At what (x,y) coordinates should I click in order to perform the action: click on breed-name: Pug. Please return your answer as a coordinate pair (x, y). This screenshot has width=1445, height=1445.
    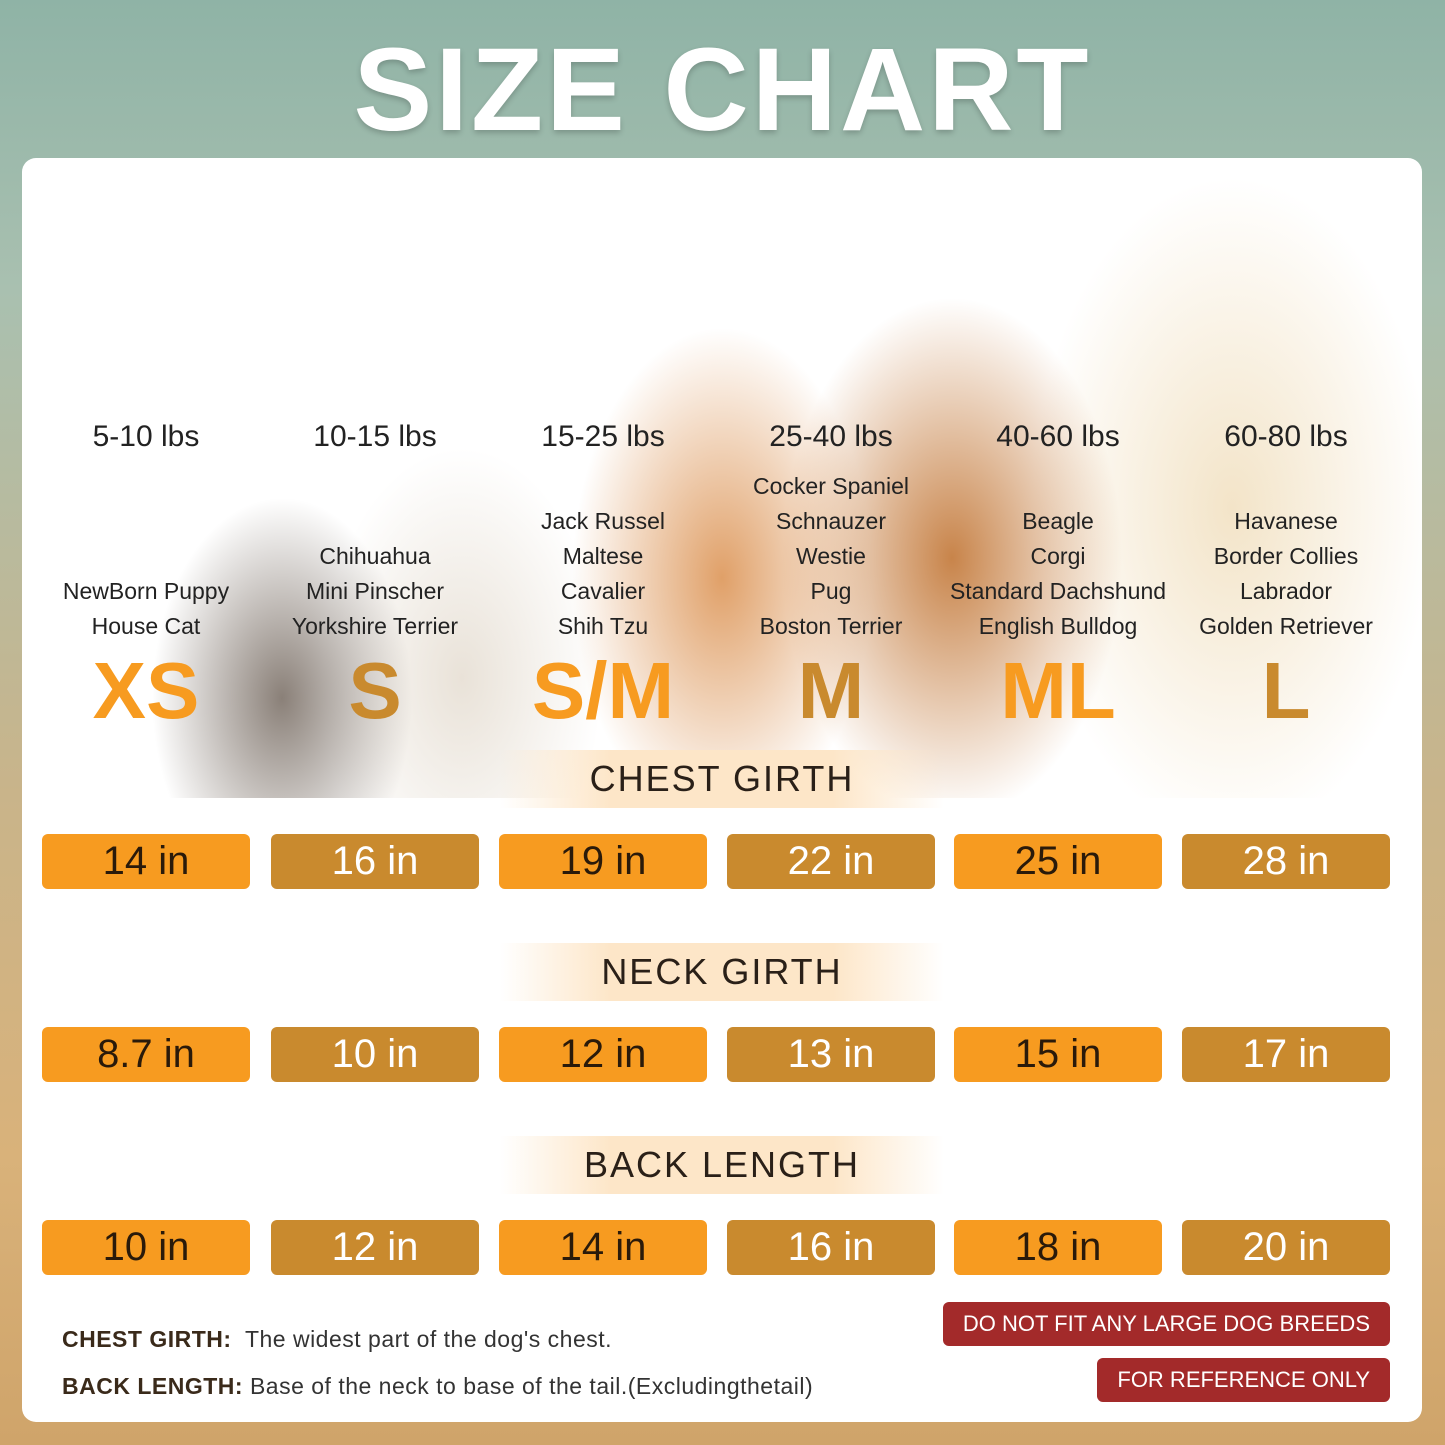
    Looking at the image, I should click on (831, 591).